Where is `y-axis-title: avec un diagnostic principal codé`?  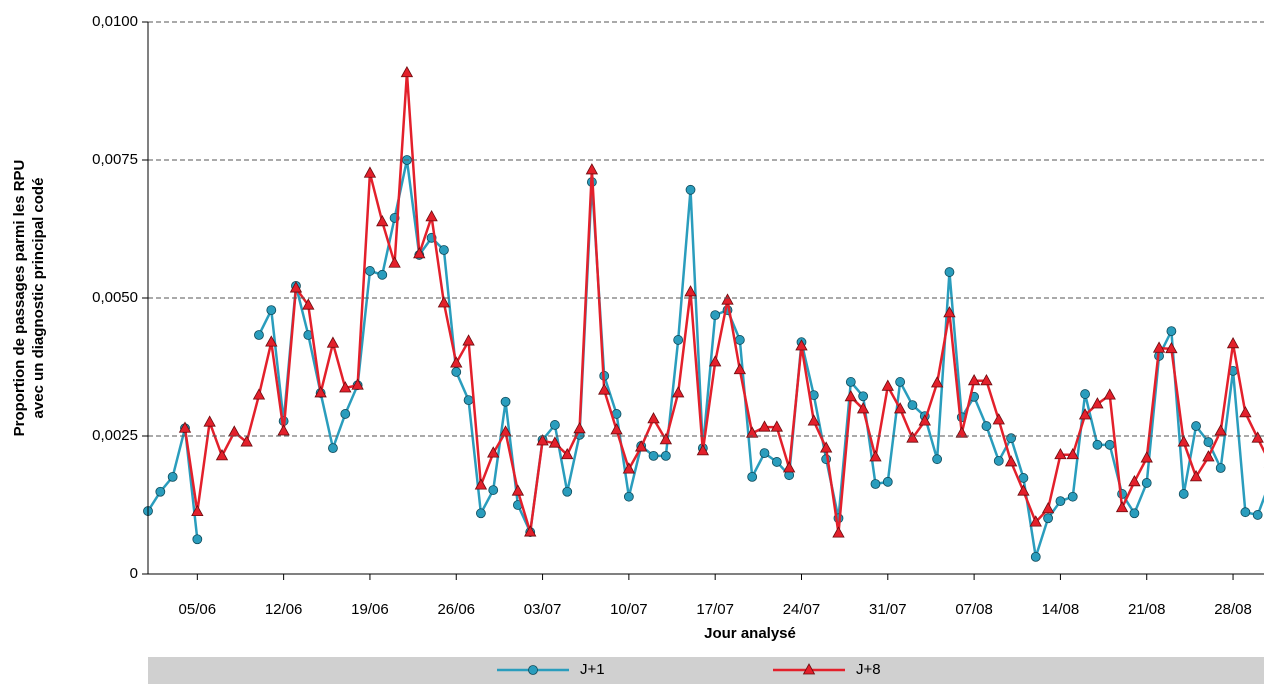 y-axis-title: avec un diagnostic principal codé is located at coordinates (38, 298).